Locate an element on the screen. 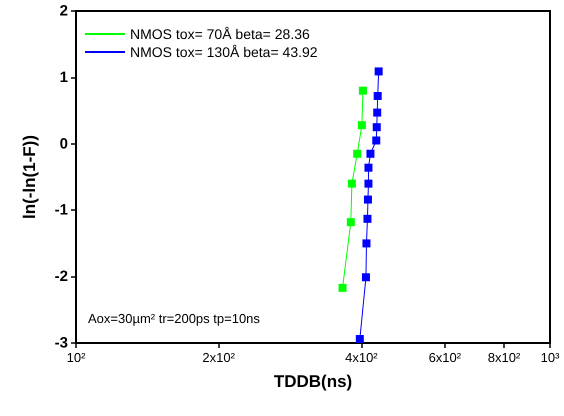 The image size is (564, 416). y-tick-label: -2 is located at coordinates (61, 277).